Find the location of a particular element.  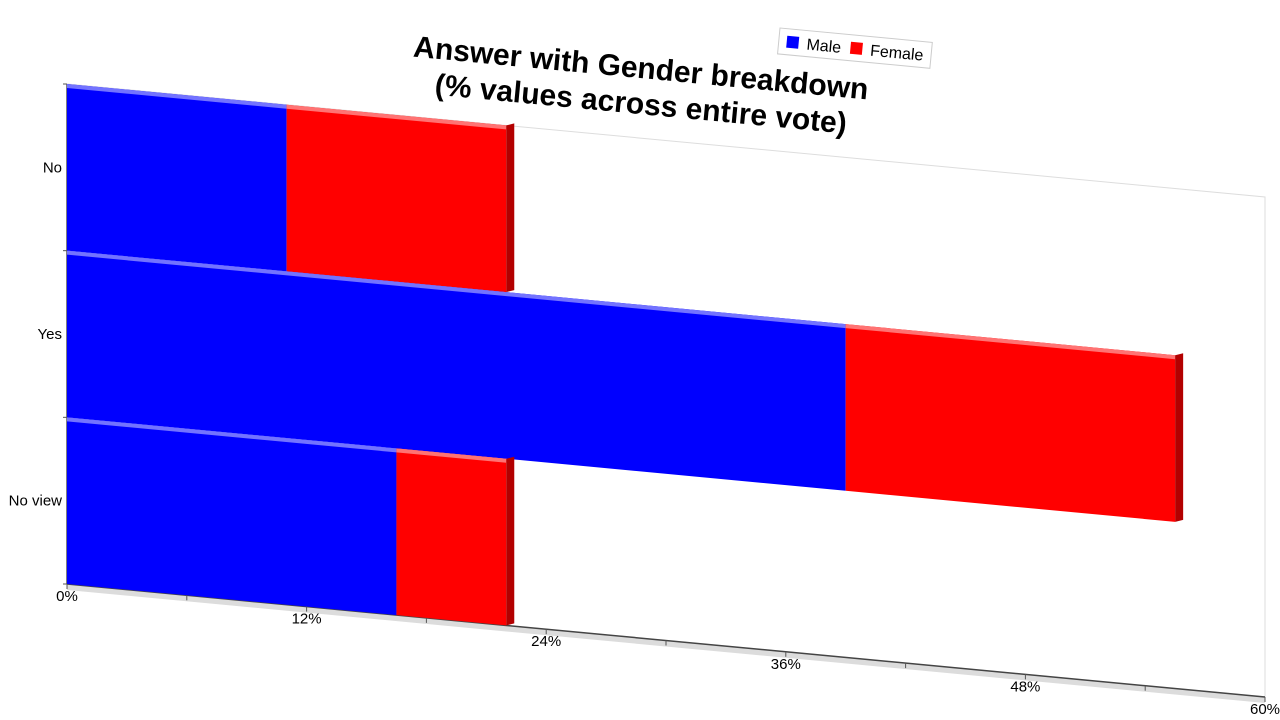

bar-yes-female is located at coordinates (1014, 423).